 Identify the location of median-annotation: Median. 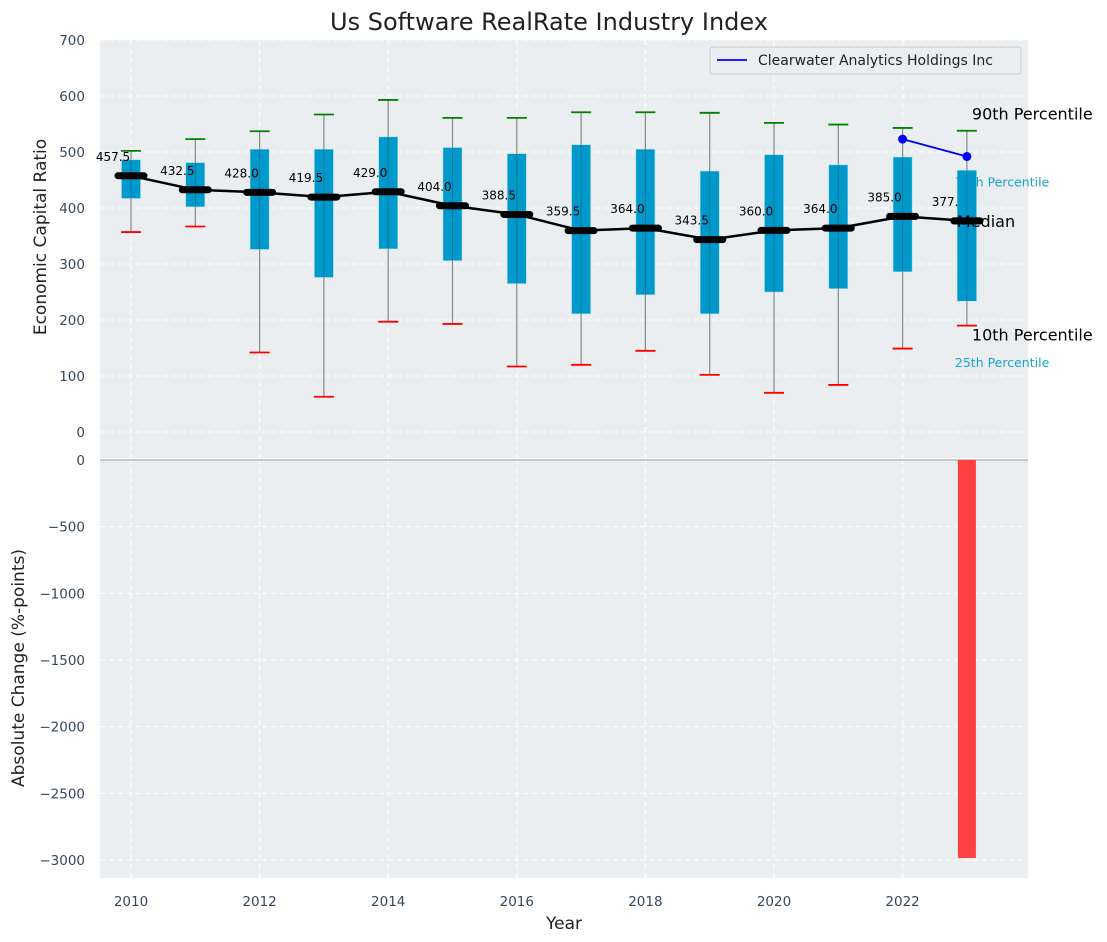
(986, 221).